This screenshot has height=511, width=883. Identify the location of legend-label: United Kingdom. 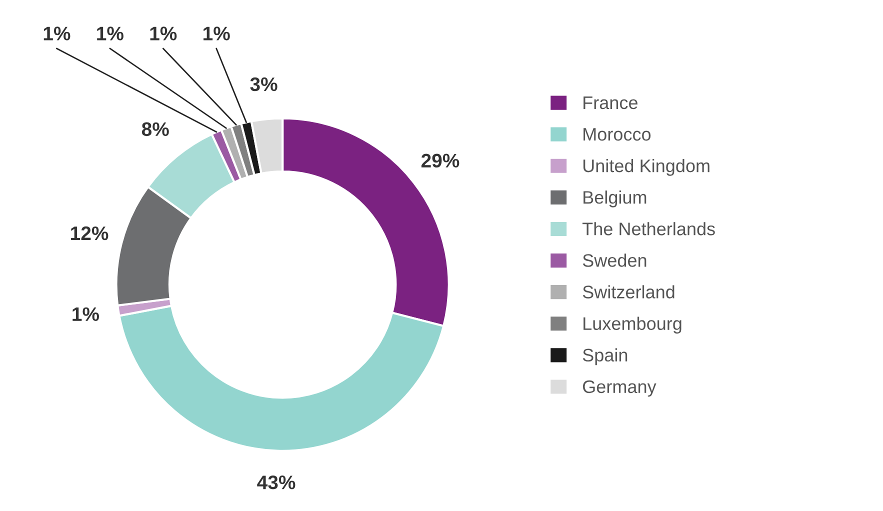
(646, 167).